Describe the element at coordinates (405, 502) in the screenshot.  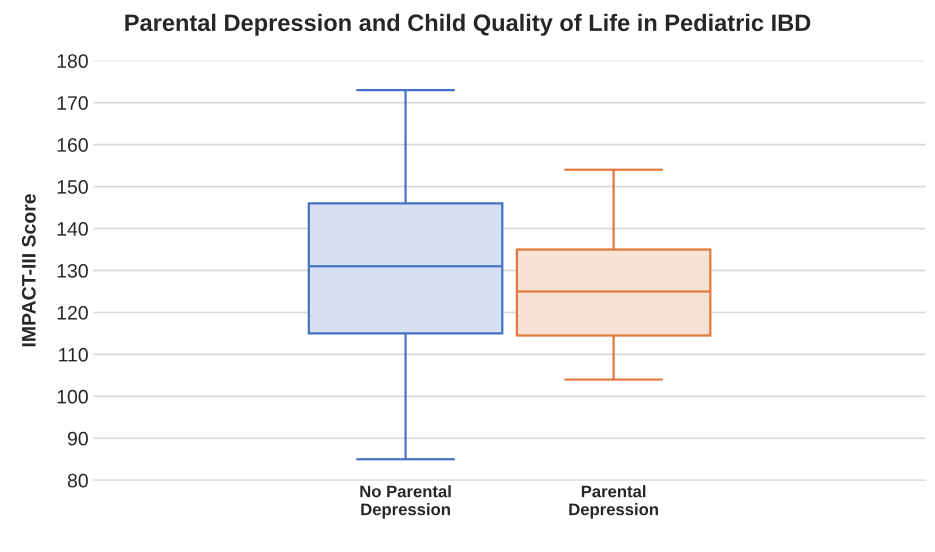
I see `x-tick-label: No Parental Depression` at that location.